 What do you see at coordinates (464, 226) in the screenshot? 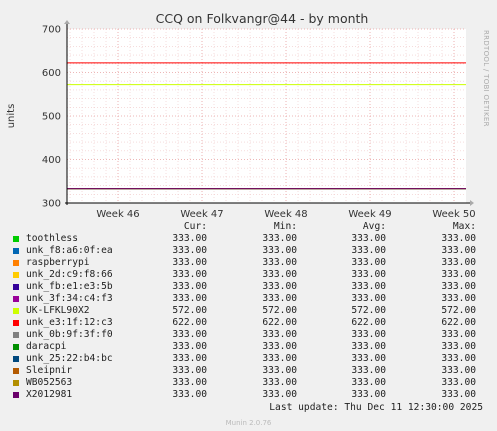
I see `header-max: Max:` at bounding box center [464, 226].